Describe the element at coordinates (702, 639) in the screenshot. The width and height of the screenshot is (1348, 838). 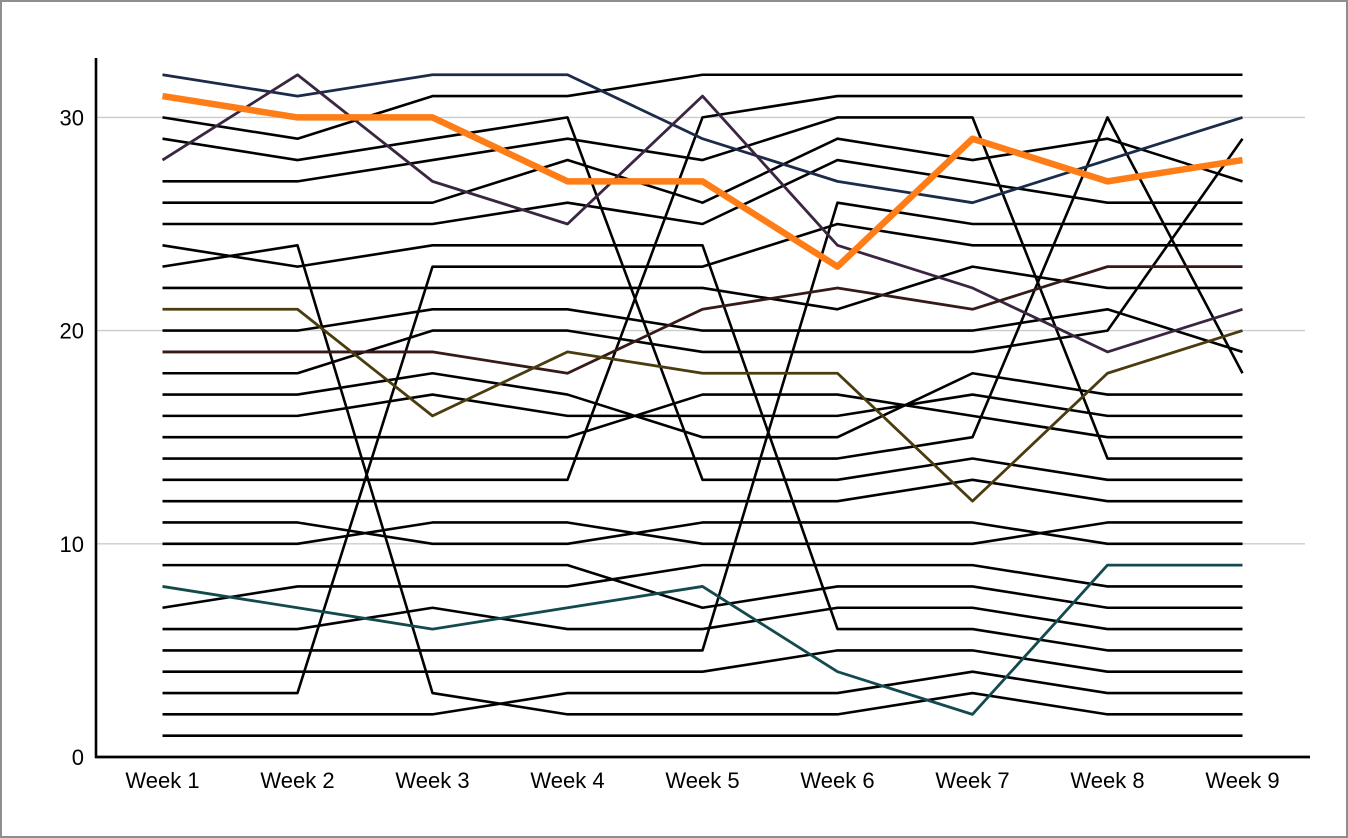
I see `series-line-teal` at that location.